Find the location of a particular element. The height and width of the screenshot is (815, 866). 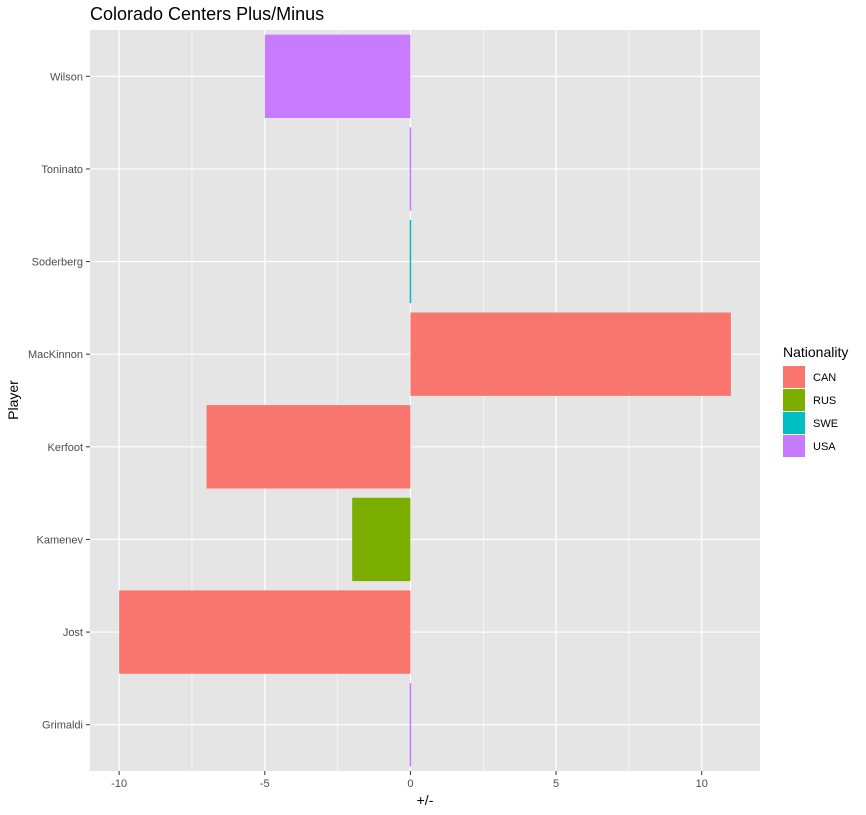

legend-key-rus is located at coordinates (794, 400).